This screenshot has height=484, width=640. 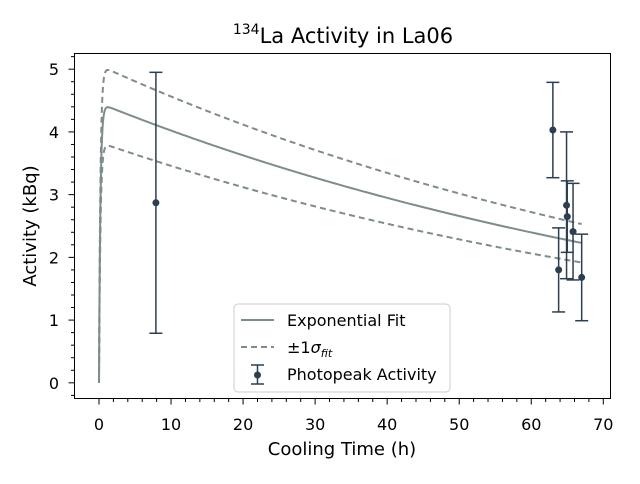 I want to click on y-axis-label: Activity (kBq), so click(x=30, y=225).